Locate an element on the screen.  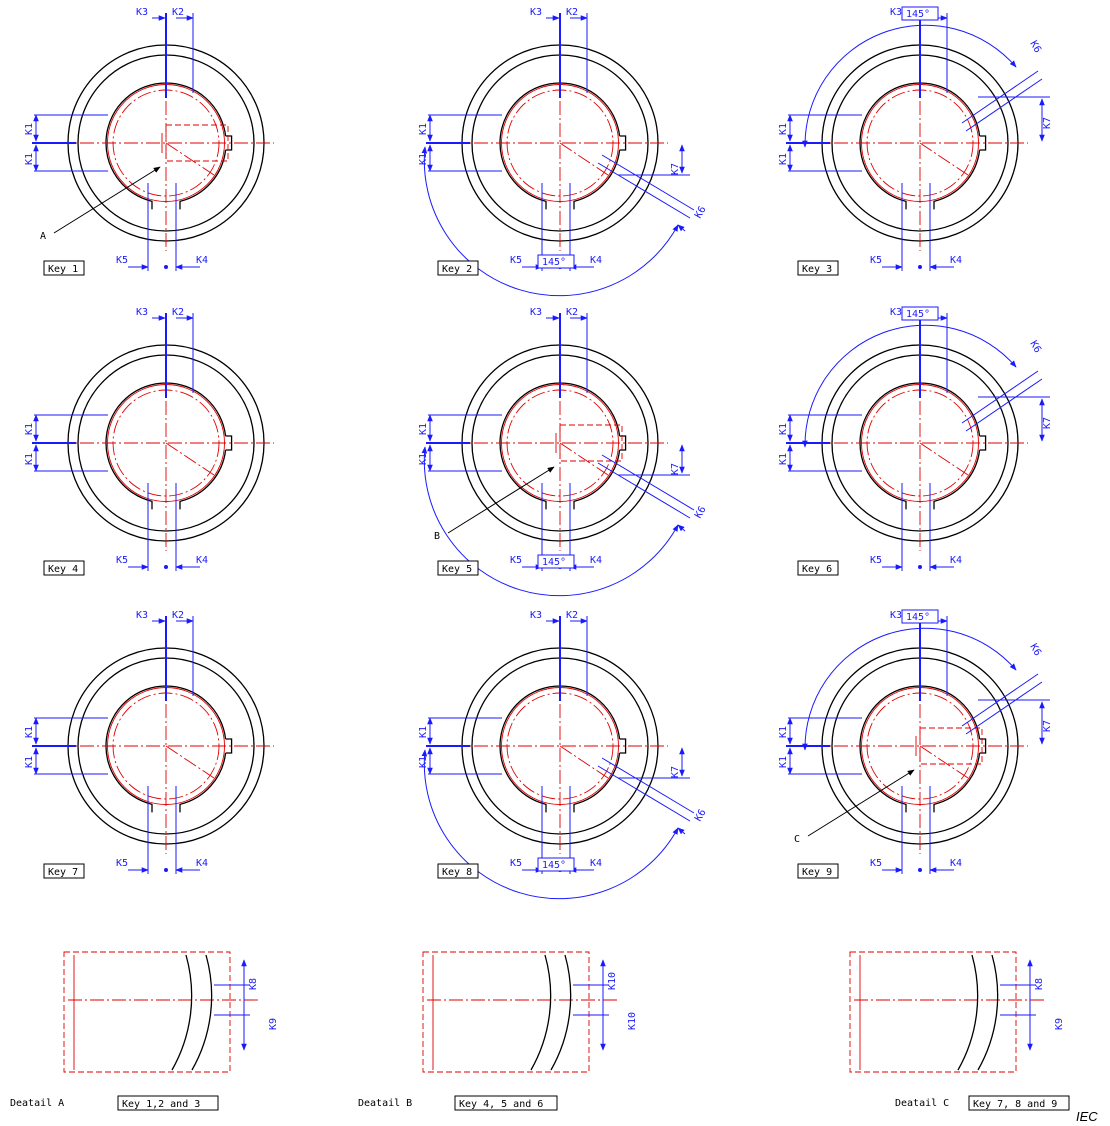
detail-3: K8 K9 Deatail C Key 7, 8 and 9 is located at coordinates (959, 1031).